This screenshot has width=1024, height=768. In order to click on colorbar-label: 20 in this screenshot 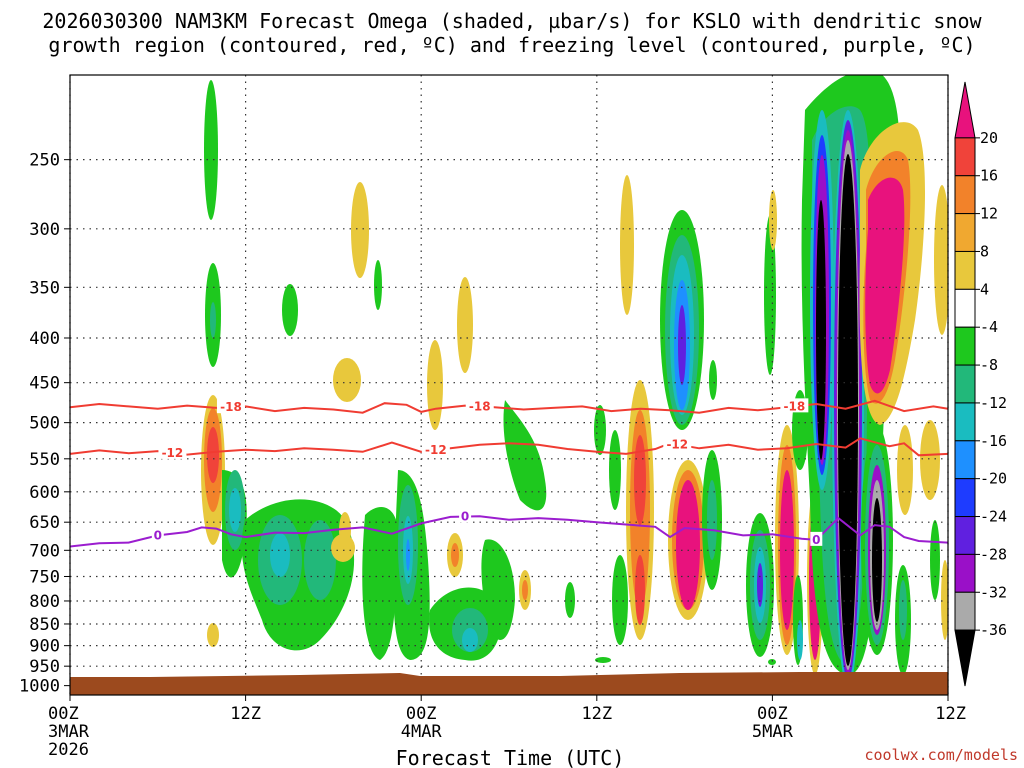, I will do `click(989, 138)`.